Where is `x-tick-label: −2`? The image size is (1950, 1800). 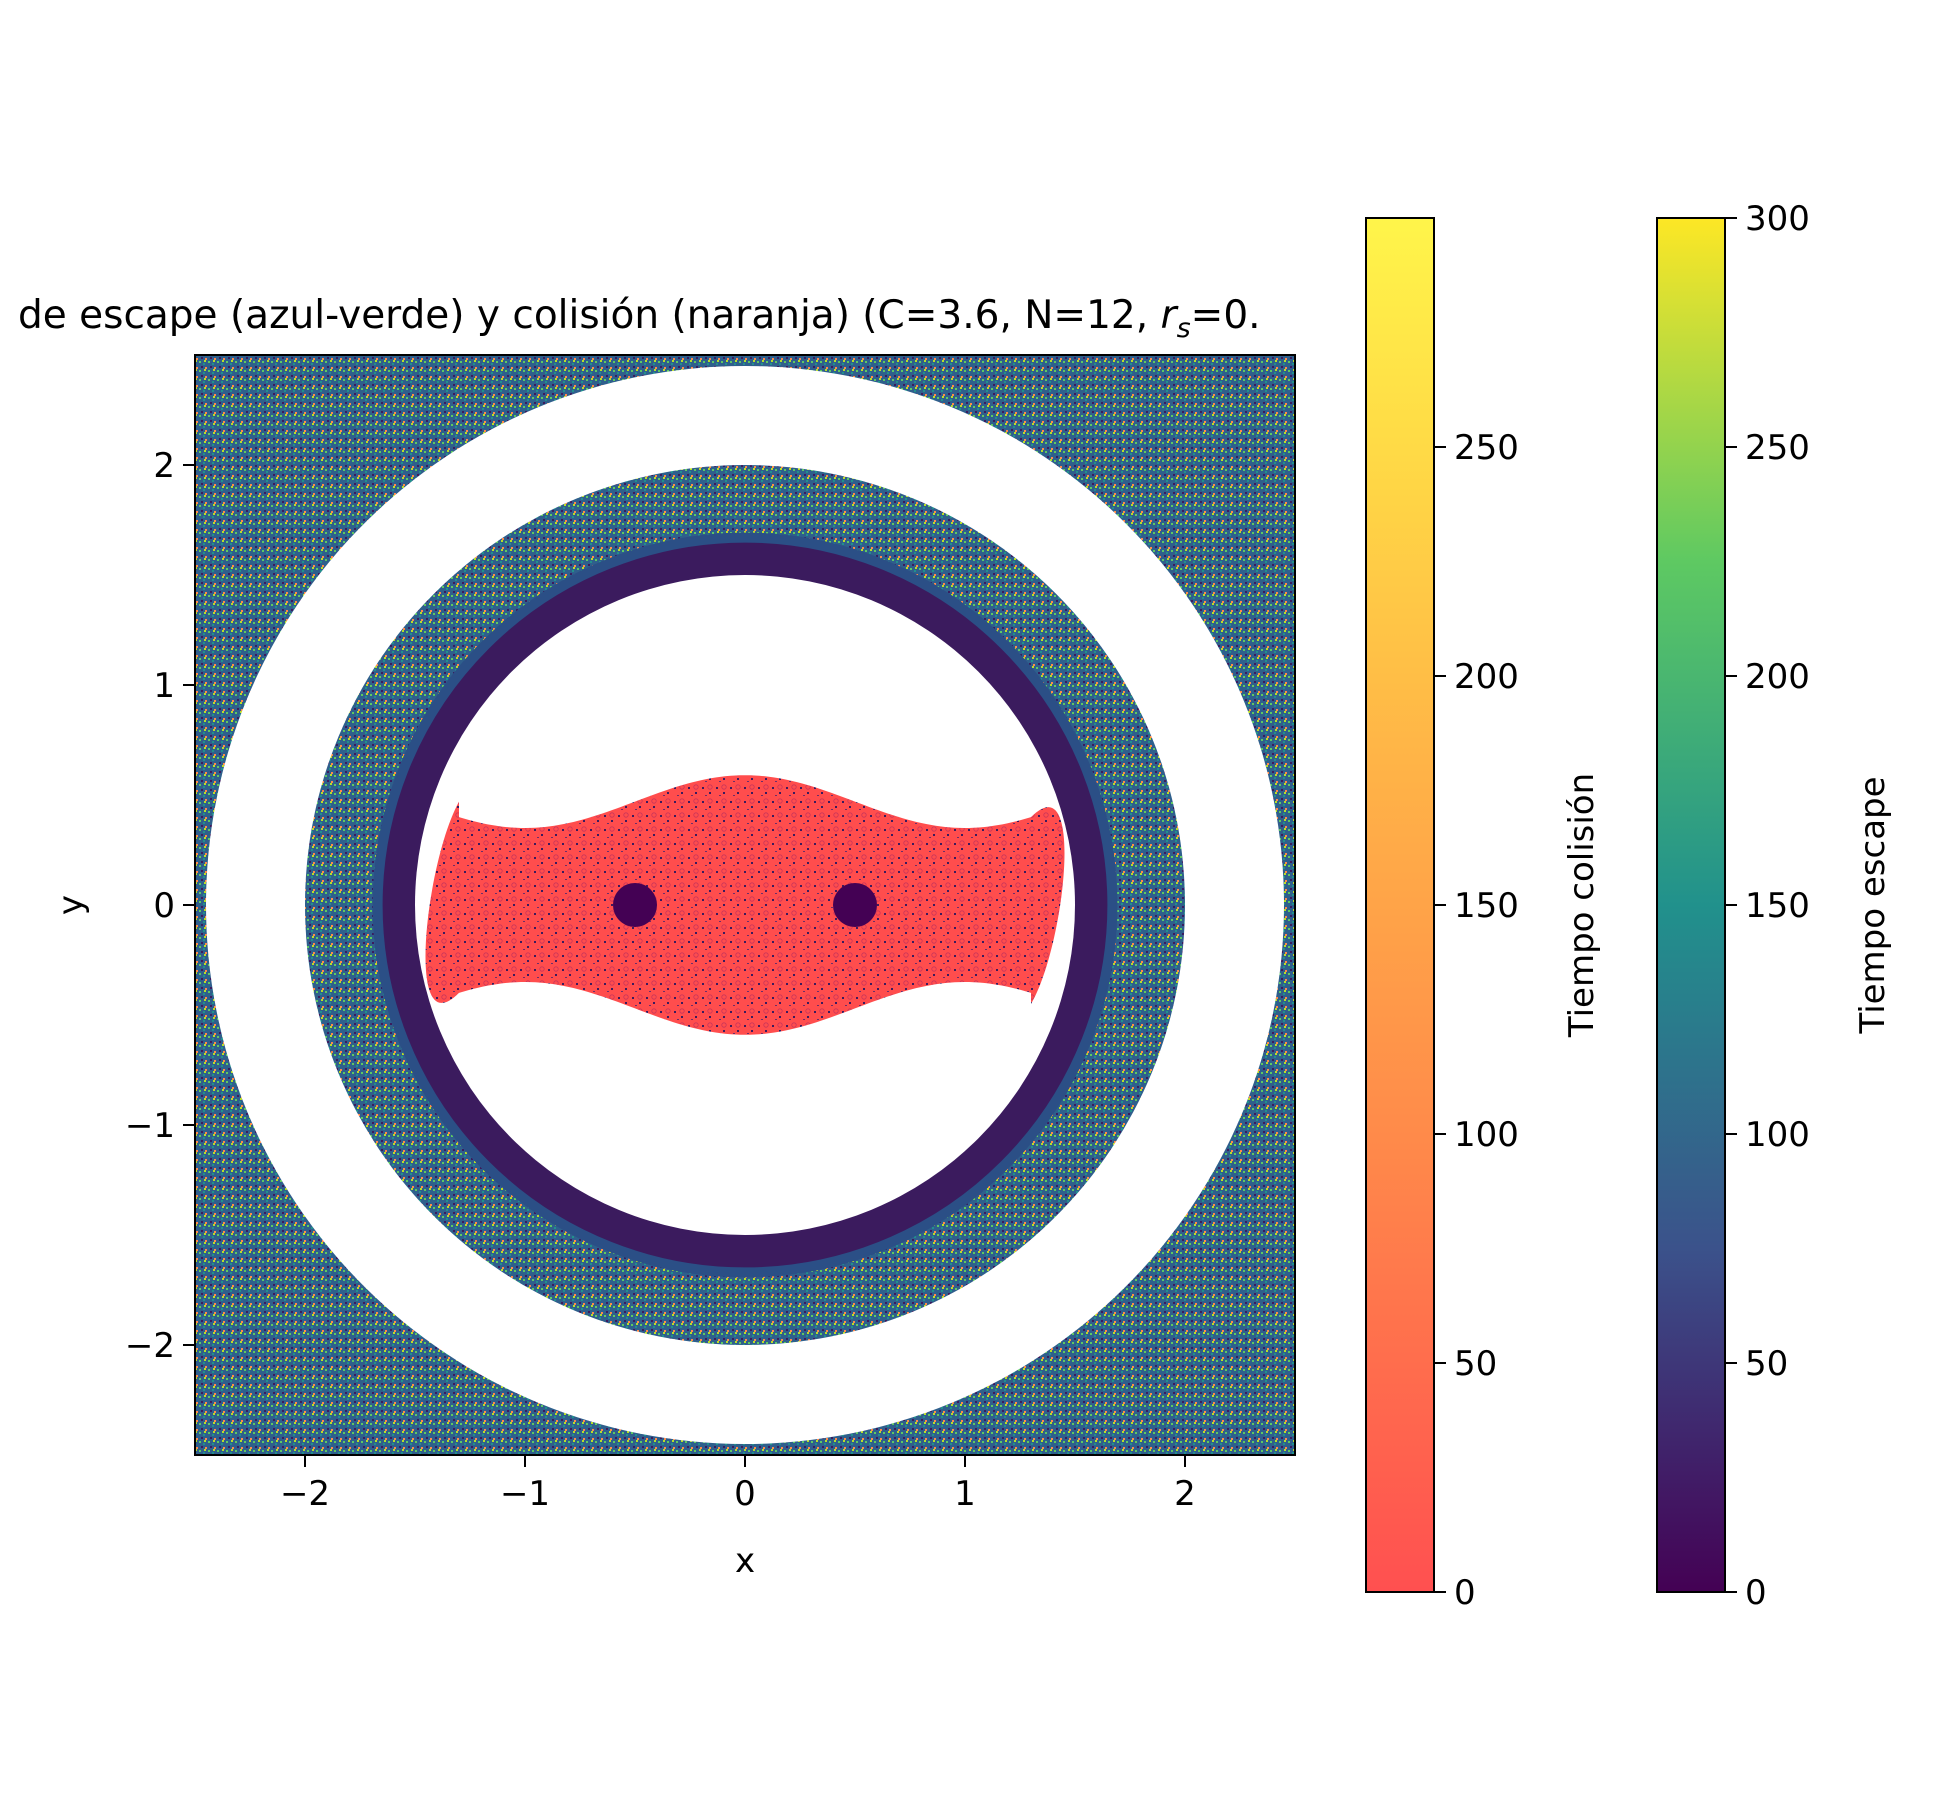
x-tick-label: −2 is located at coordinates (305, 1494).